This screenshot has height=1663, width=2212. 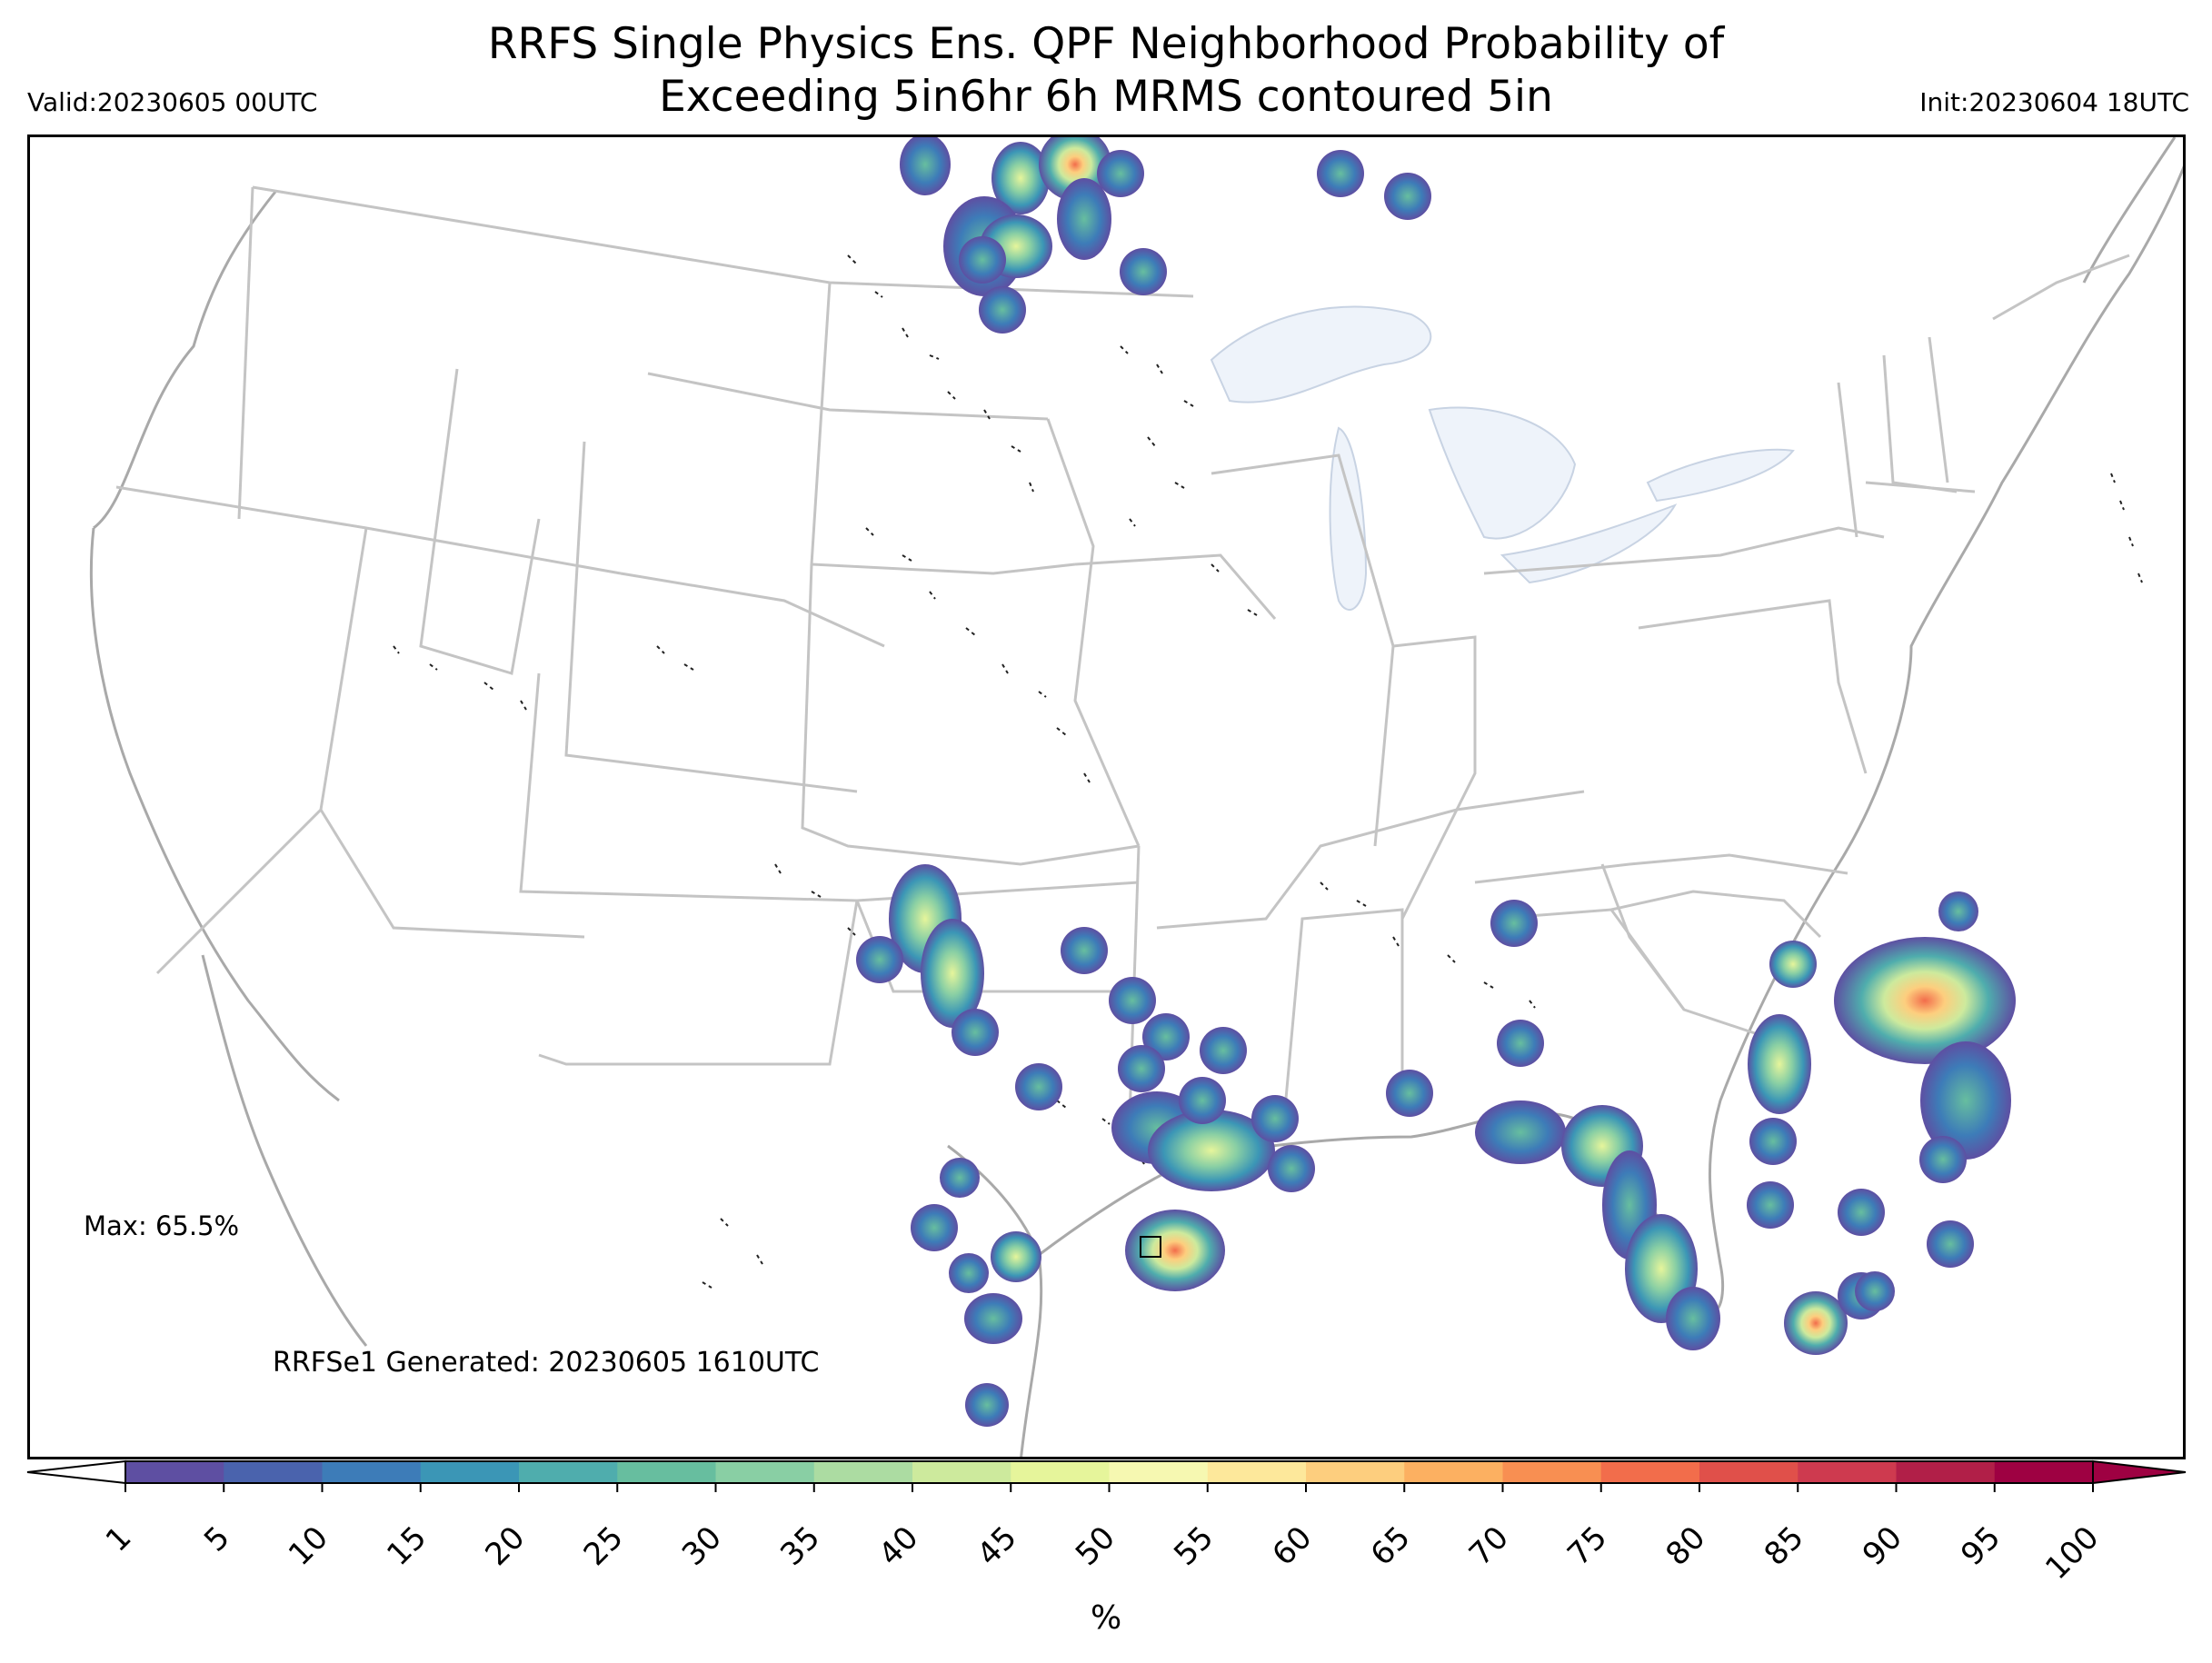 What do you see at coordinates (1106, 1618) in the screenshot?
I see `colorbar-unit: %` at bounding box center [1106, 1618].